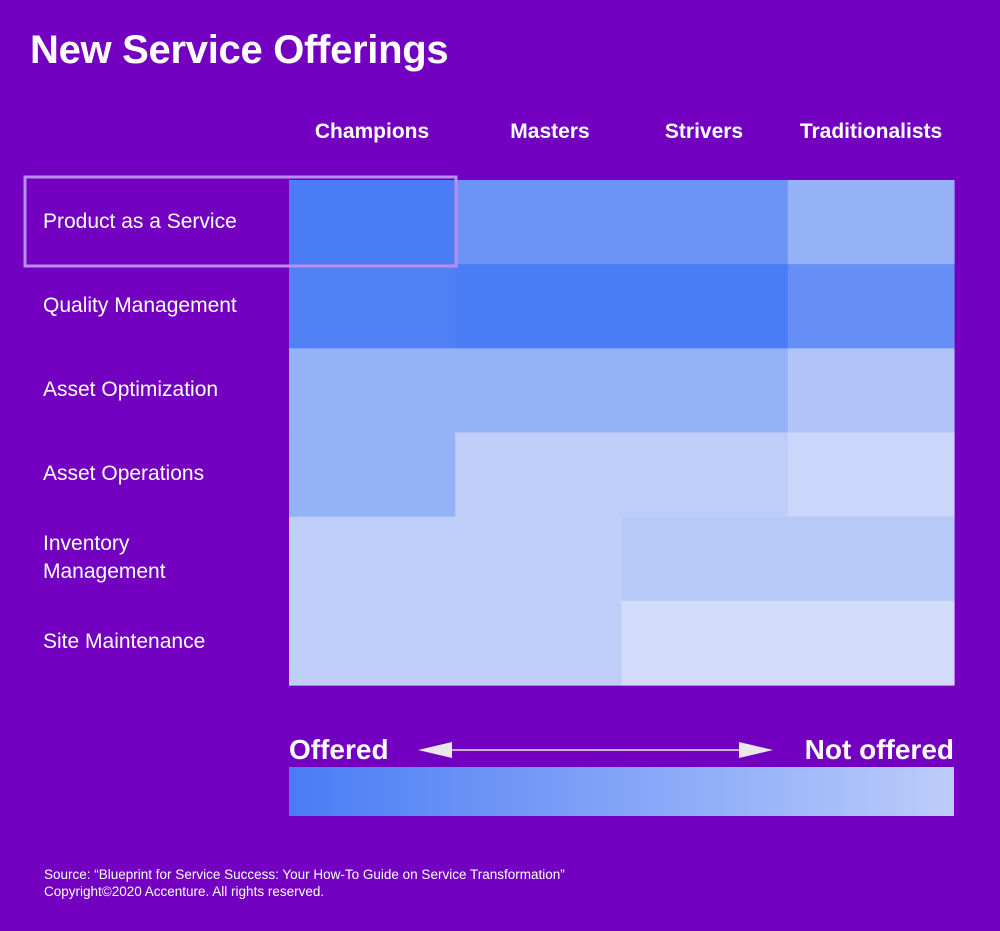 The image size is (1000, 931). Describe the element at coordinates (372, 131) in the screenshot. I see `column-header-champions: Champions` at that location.